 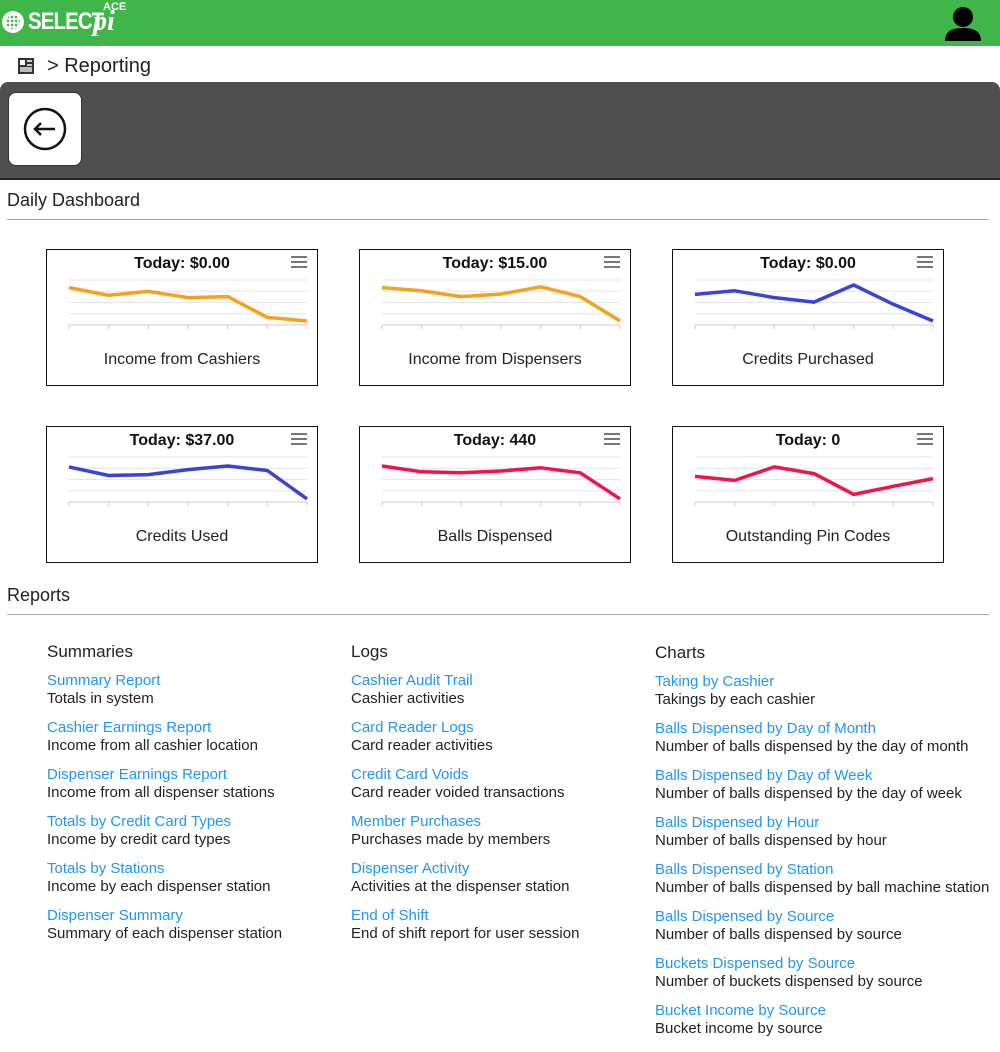 What do you see at coordinates (182, 536) in the screenshot?
I see `card-label: Credits Used` at bounding box center [182, 536].